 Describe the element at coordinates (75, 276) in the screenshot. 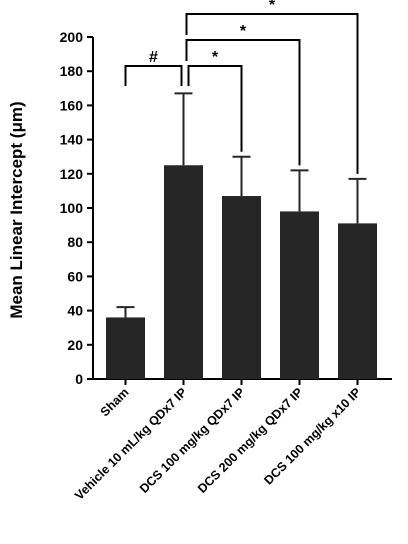

I see `y-tick-label: 60` at that location.